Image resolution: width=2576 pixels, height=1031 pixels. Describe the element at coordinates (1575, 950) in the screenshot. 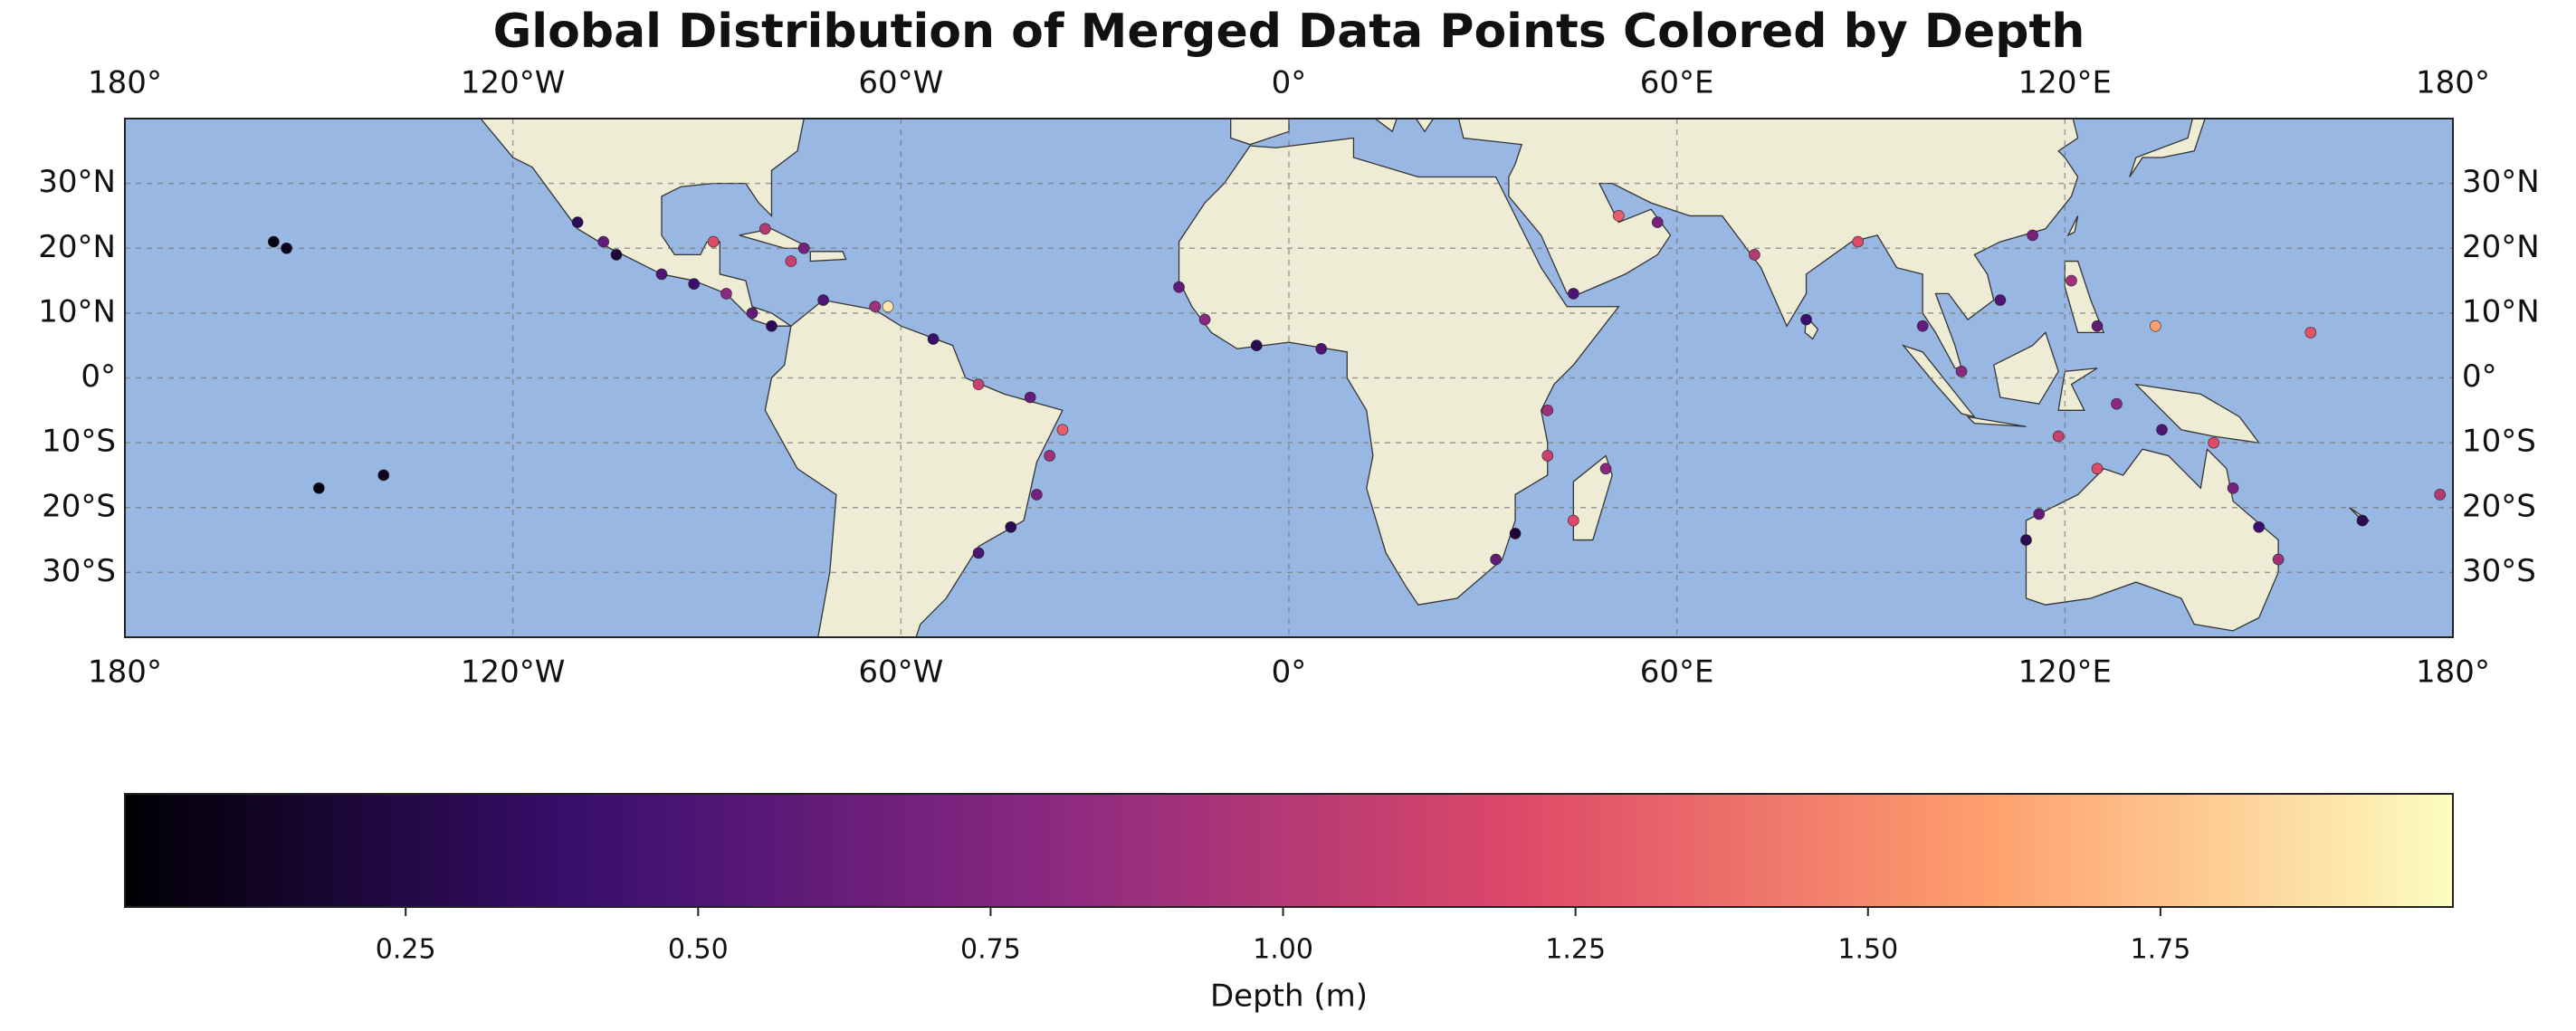

I see `colorbar-tick-label: 1.25` at that location.